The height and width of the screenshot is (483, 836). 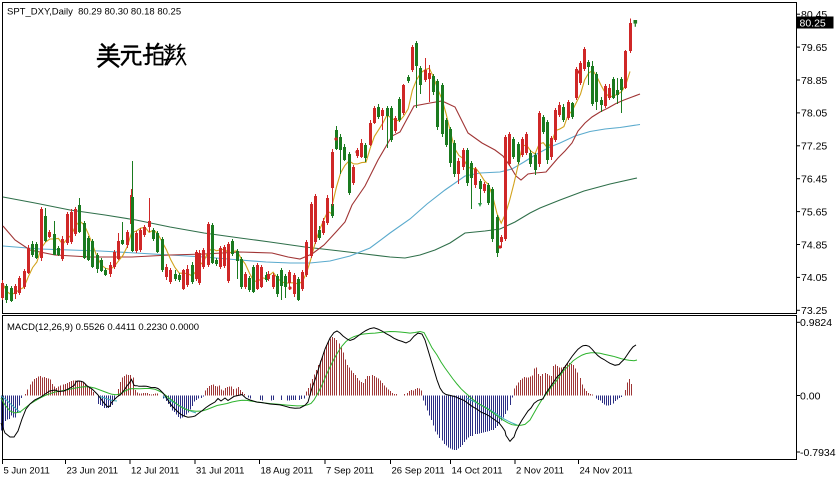 I want to click on svg-text: 18 Aug 2011, so click(x=287, y=471).